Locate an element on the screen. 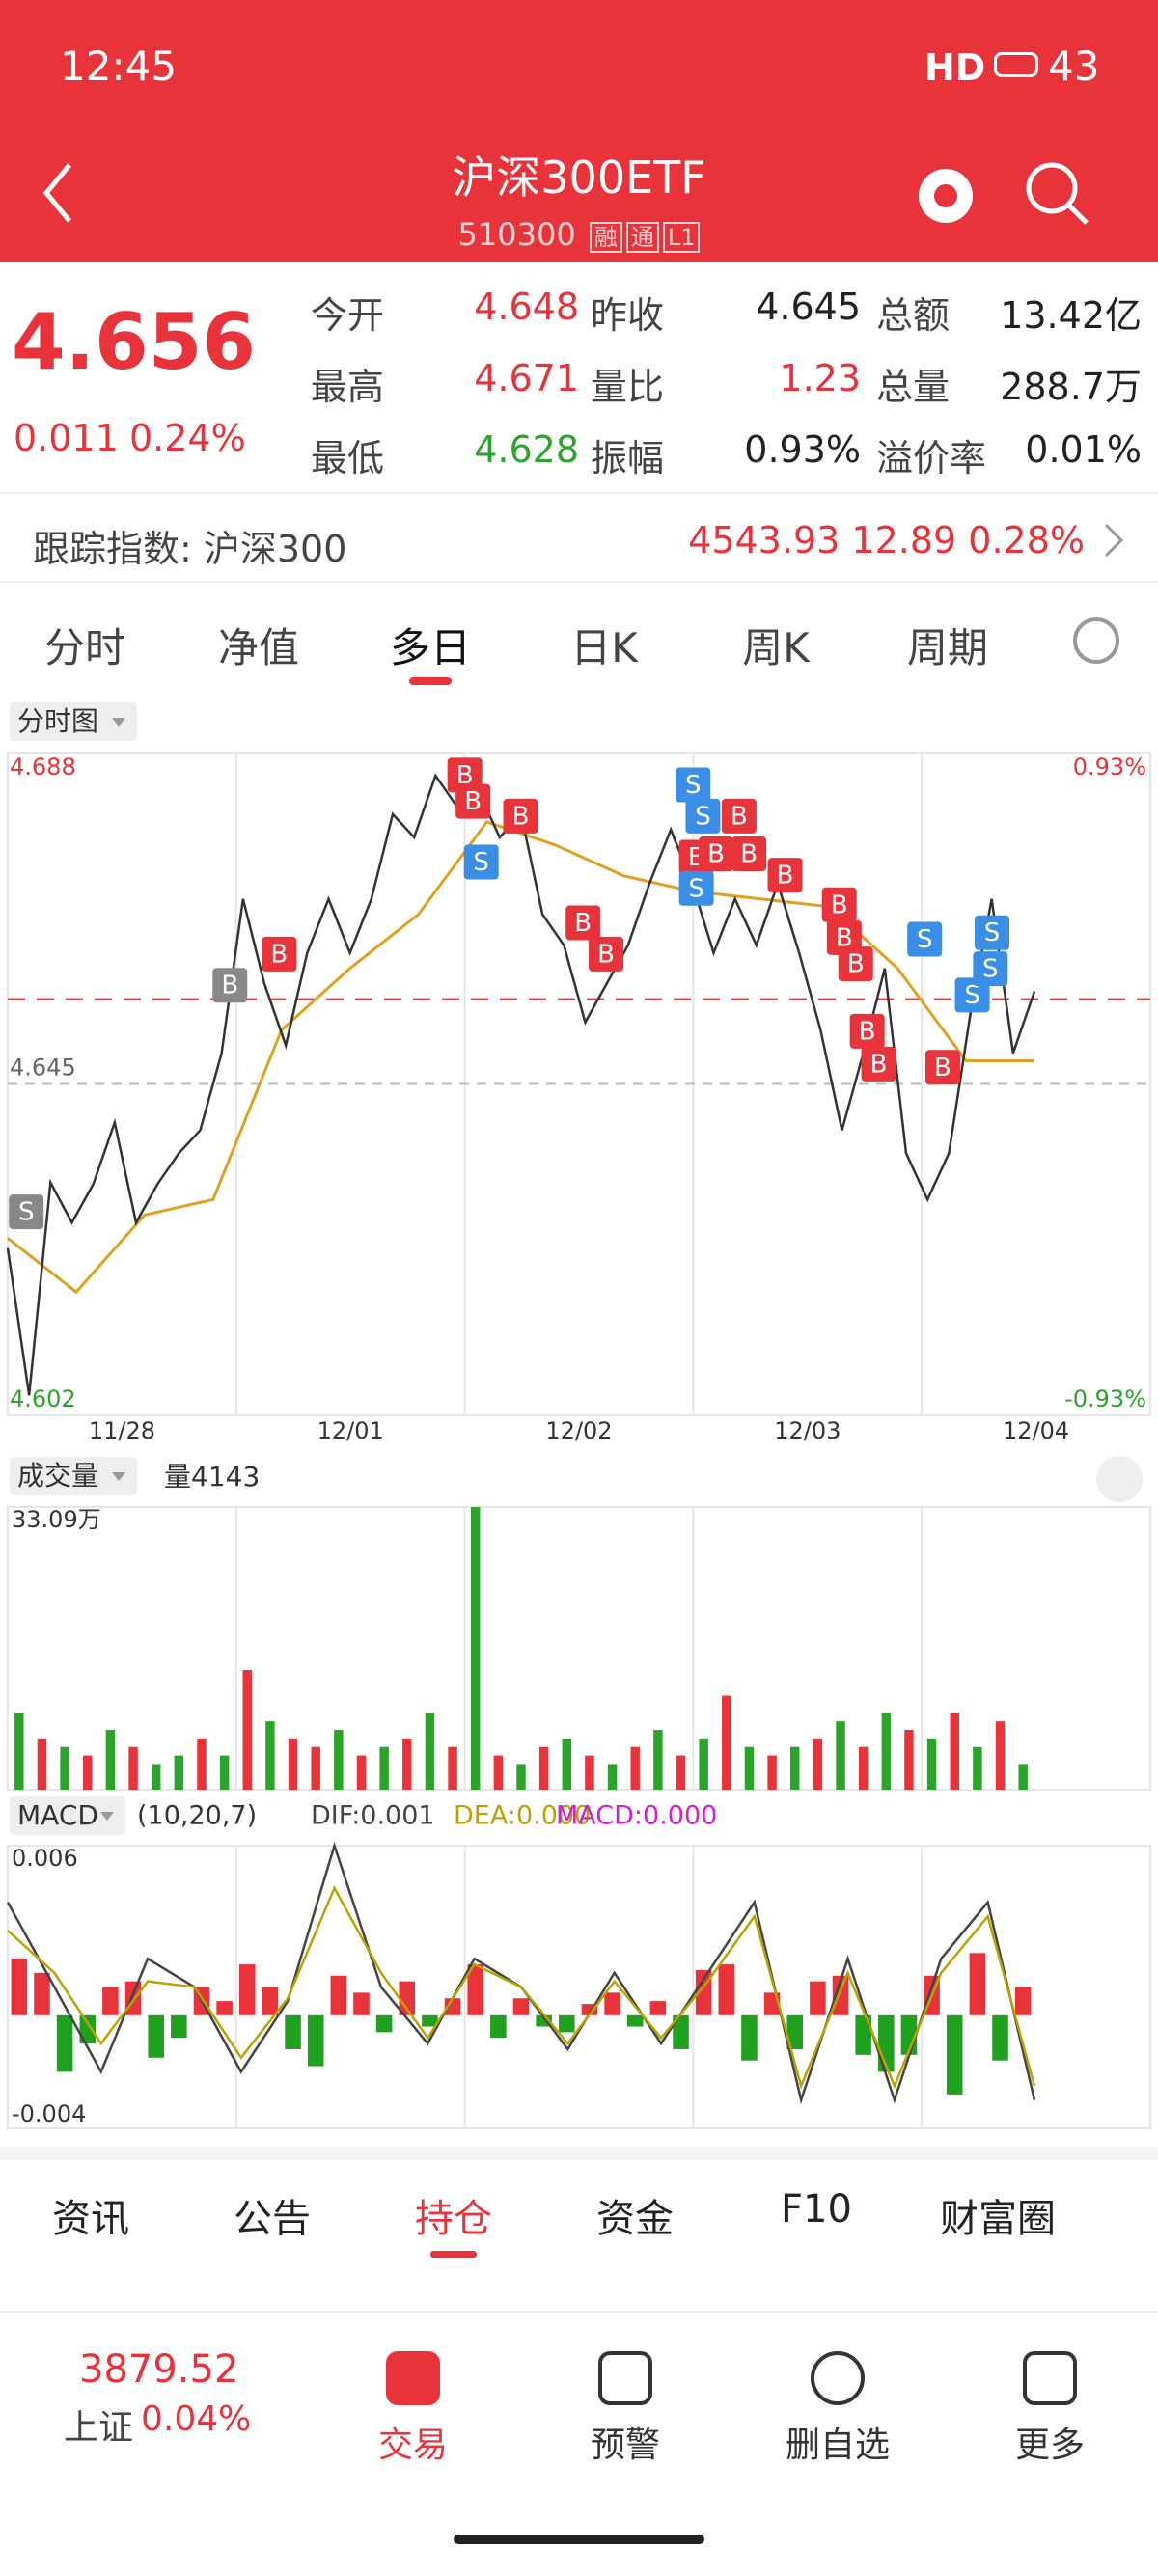 This screenshot has height=2576, width=1158. field-label: 今开 is located at coordinates (348, 316).